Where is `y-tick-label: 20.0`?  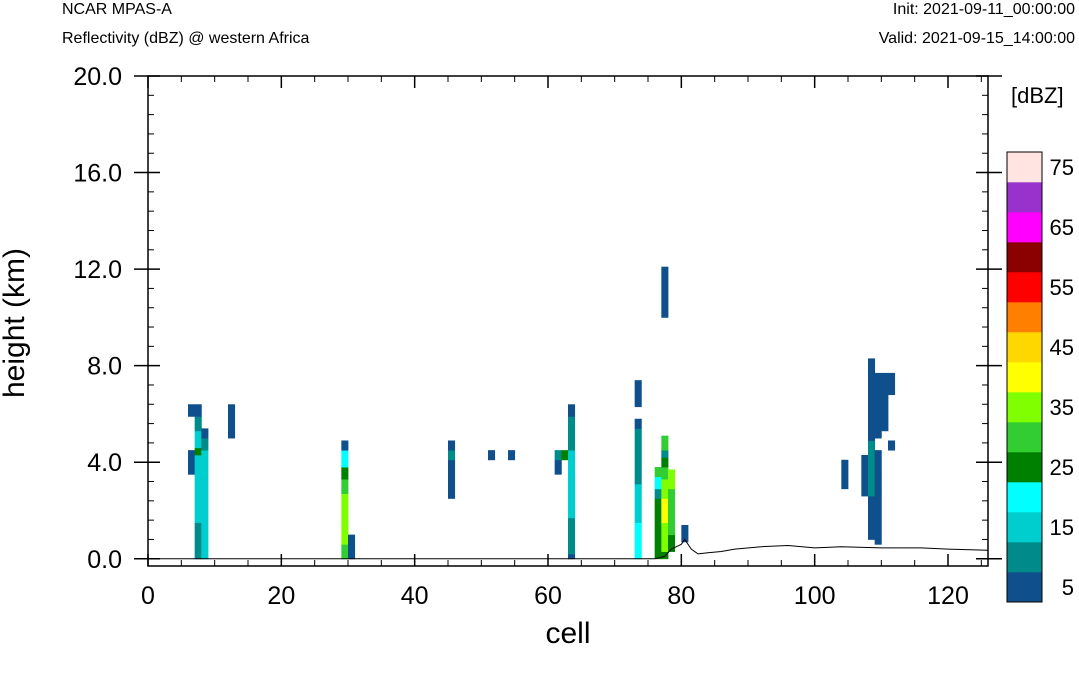 y-tick-label: 20.0 is located at coordinates (97, 77).